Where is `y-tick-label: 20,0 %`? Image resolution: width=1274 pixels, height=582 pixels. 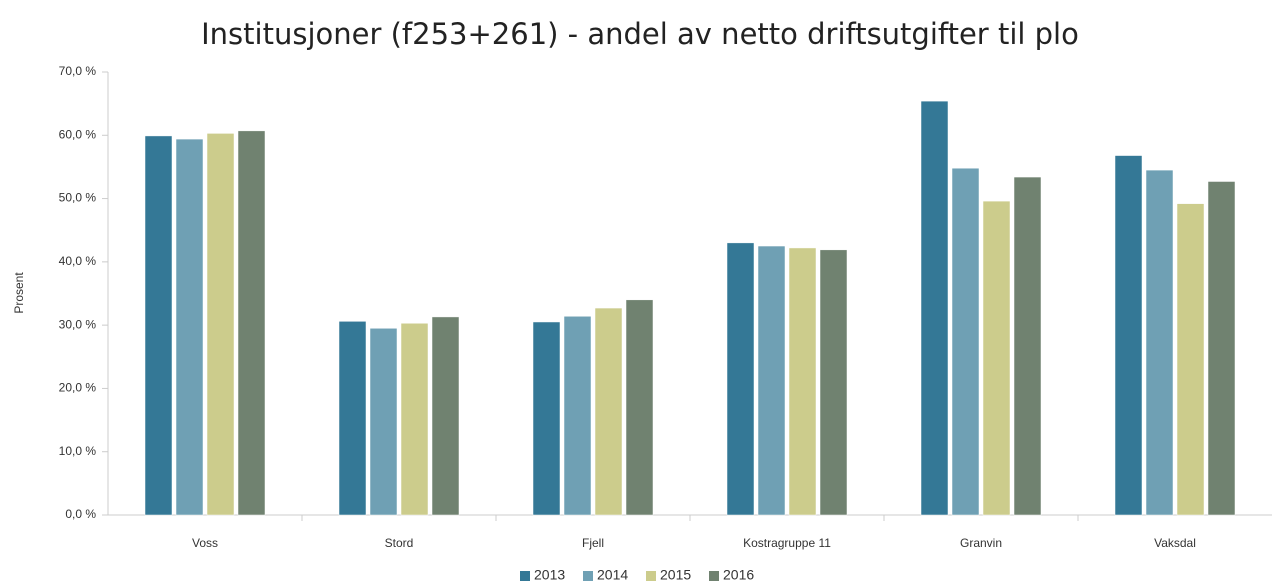
y-tick-label: 20,0 % is located at coordinates (78, 388).